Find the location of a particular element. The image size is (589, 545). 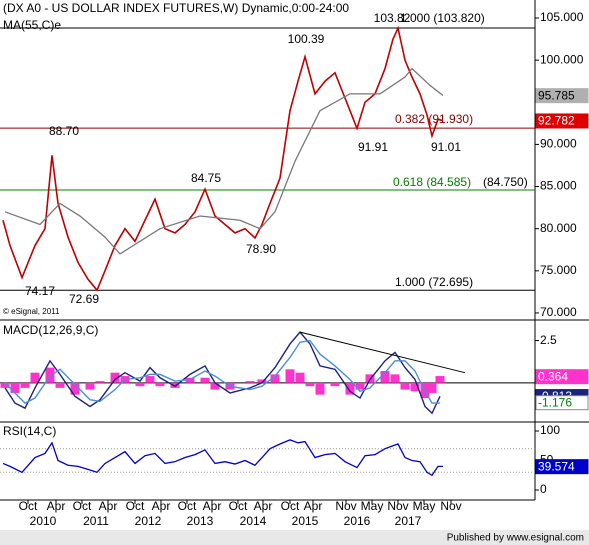

rsi-line is located at coordinates (222, 458).